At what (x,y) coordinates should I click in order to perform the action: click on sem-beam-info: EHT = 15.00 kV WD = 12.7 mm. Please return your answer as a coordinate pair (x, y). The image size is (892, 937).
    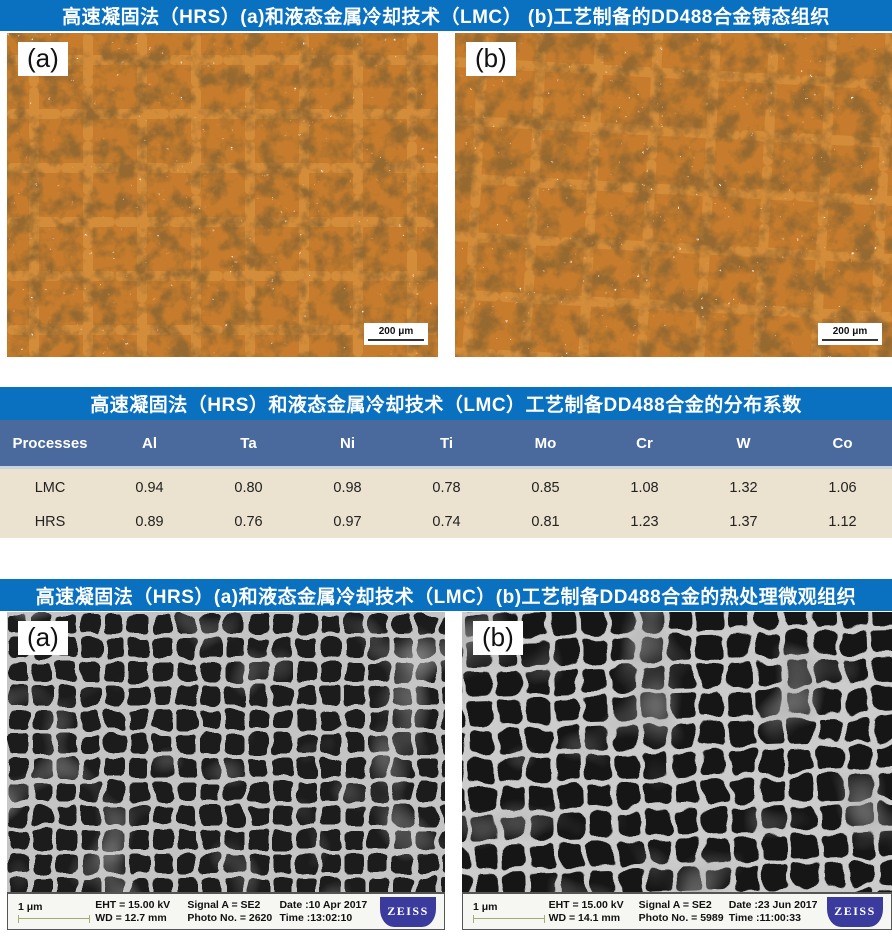
    Looking at the image, I should click on (141, 912).